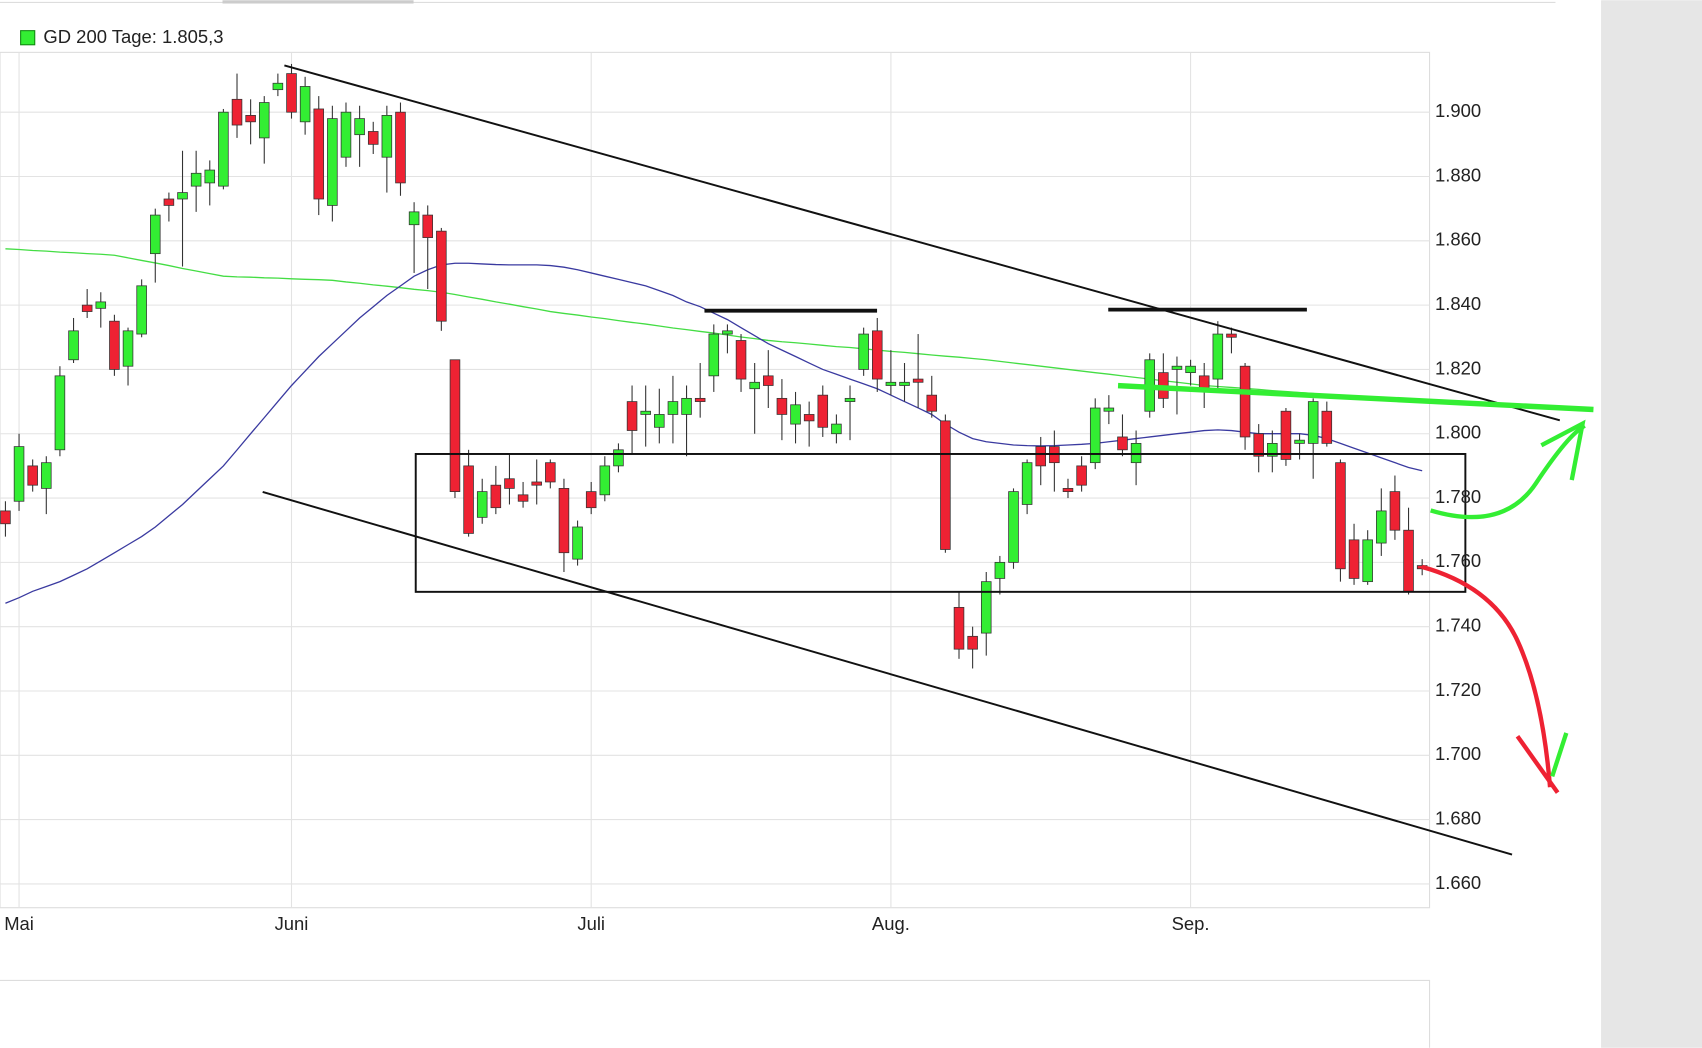 This screenshot has width=1702, height=1048. I want to click on green-trend-line, so click(1355, 397).